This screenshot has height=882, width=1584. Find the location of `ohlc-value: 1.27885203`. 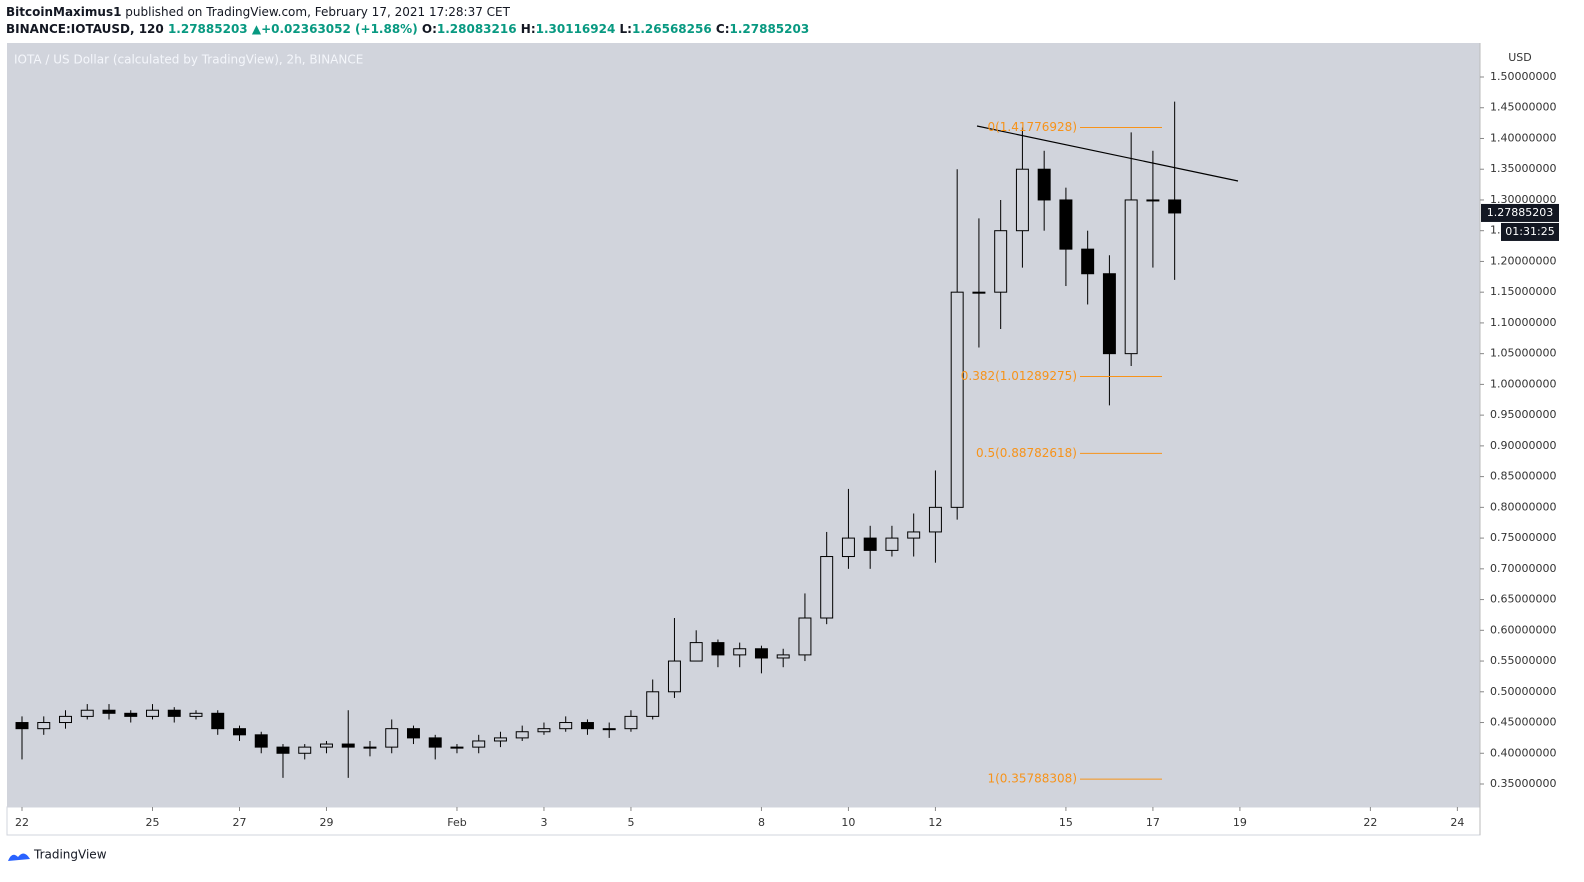

ohlc-value: 1.27885203 is located at coordinates (770, 29).